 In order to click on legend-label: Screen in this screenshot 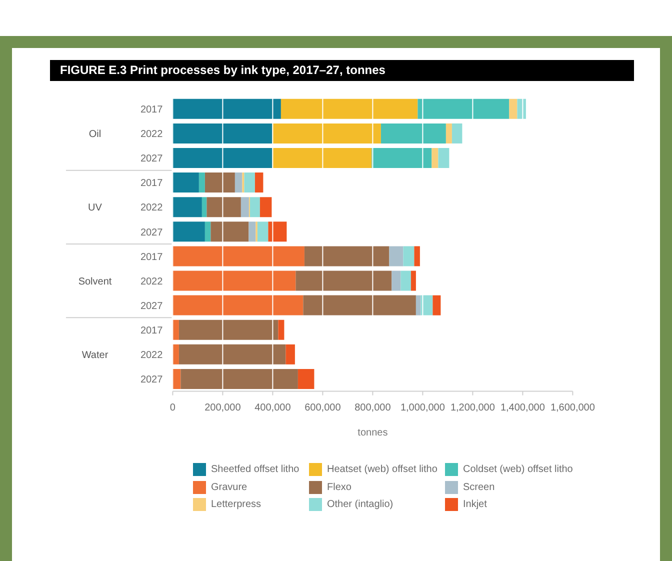, I will do `click(479, 487)`.